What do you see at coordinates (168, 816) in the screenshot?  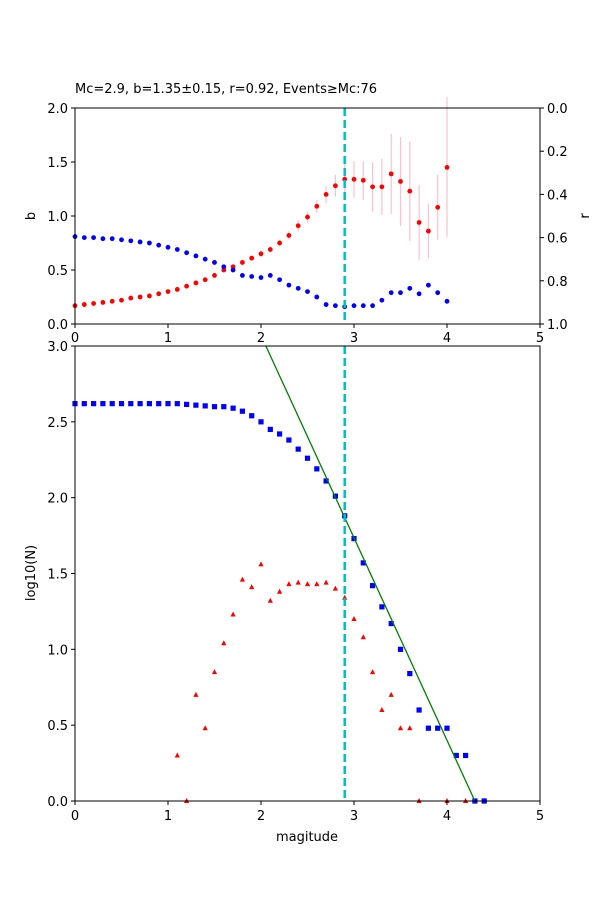 I see `bottom-x-tick-label: 1` at bounding box center [168, 816].